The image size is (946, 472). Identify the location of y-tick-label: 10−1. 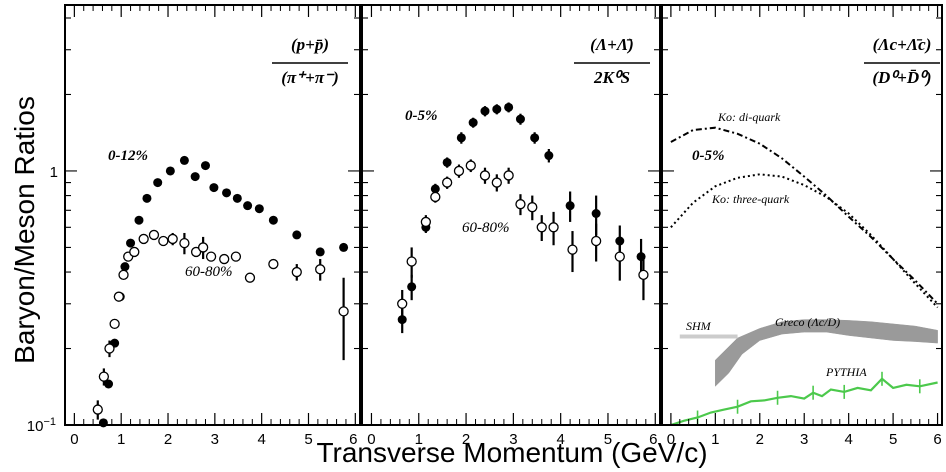
(41, 425).